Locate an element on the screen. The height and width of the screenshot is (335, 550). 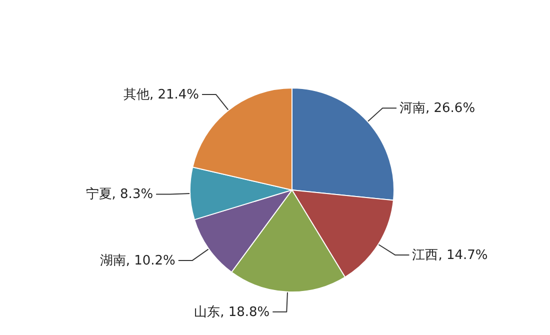
slice-label: 江西, 14.7% is located at coordinates (450, 256).